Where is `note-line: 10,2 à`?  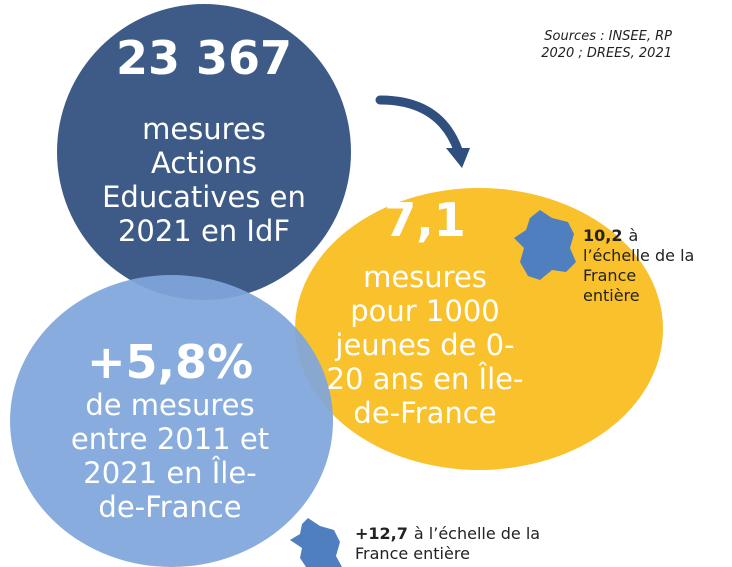
note-line: 10,2 à is located at coordinates (638, 236).